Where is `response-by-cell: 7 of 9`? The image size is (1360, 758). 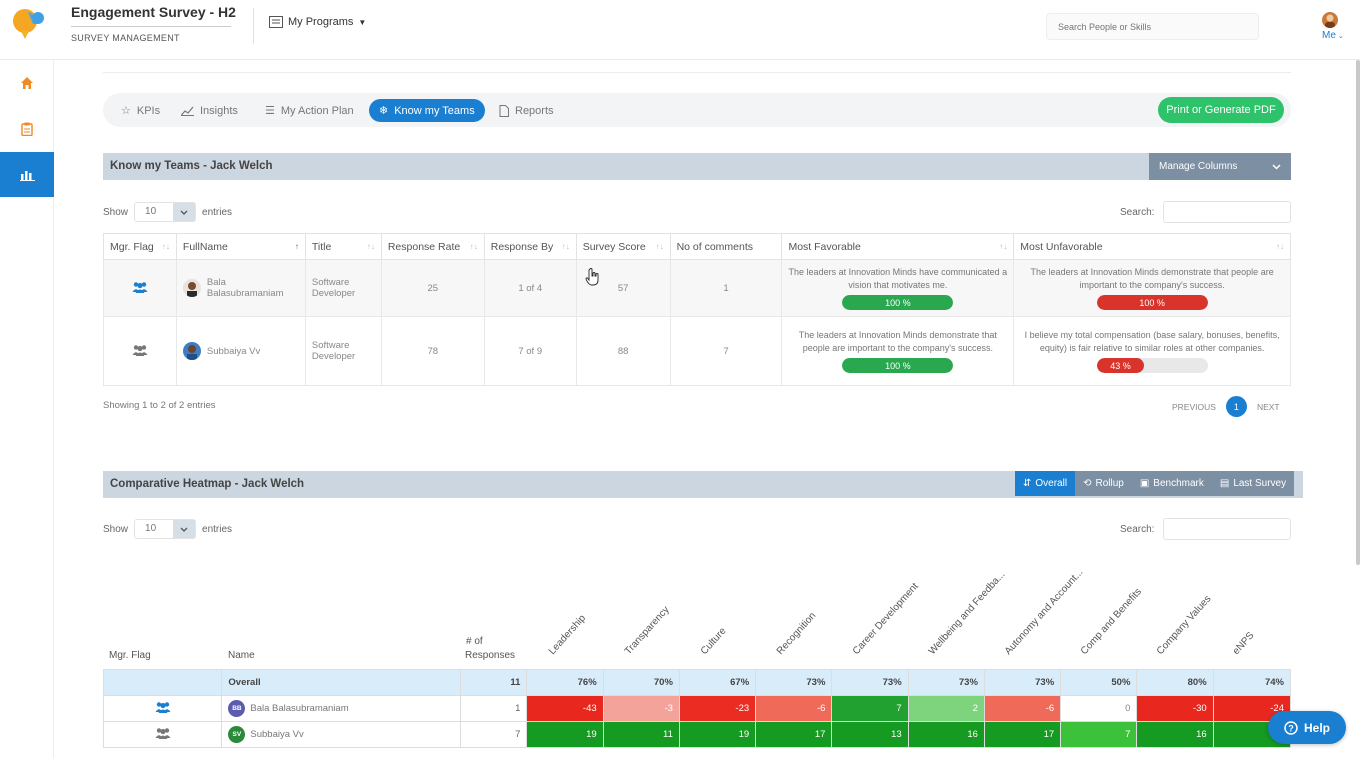
response-by-cell: 7 of 9 is located at coordinates (530, 351).